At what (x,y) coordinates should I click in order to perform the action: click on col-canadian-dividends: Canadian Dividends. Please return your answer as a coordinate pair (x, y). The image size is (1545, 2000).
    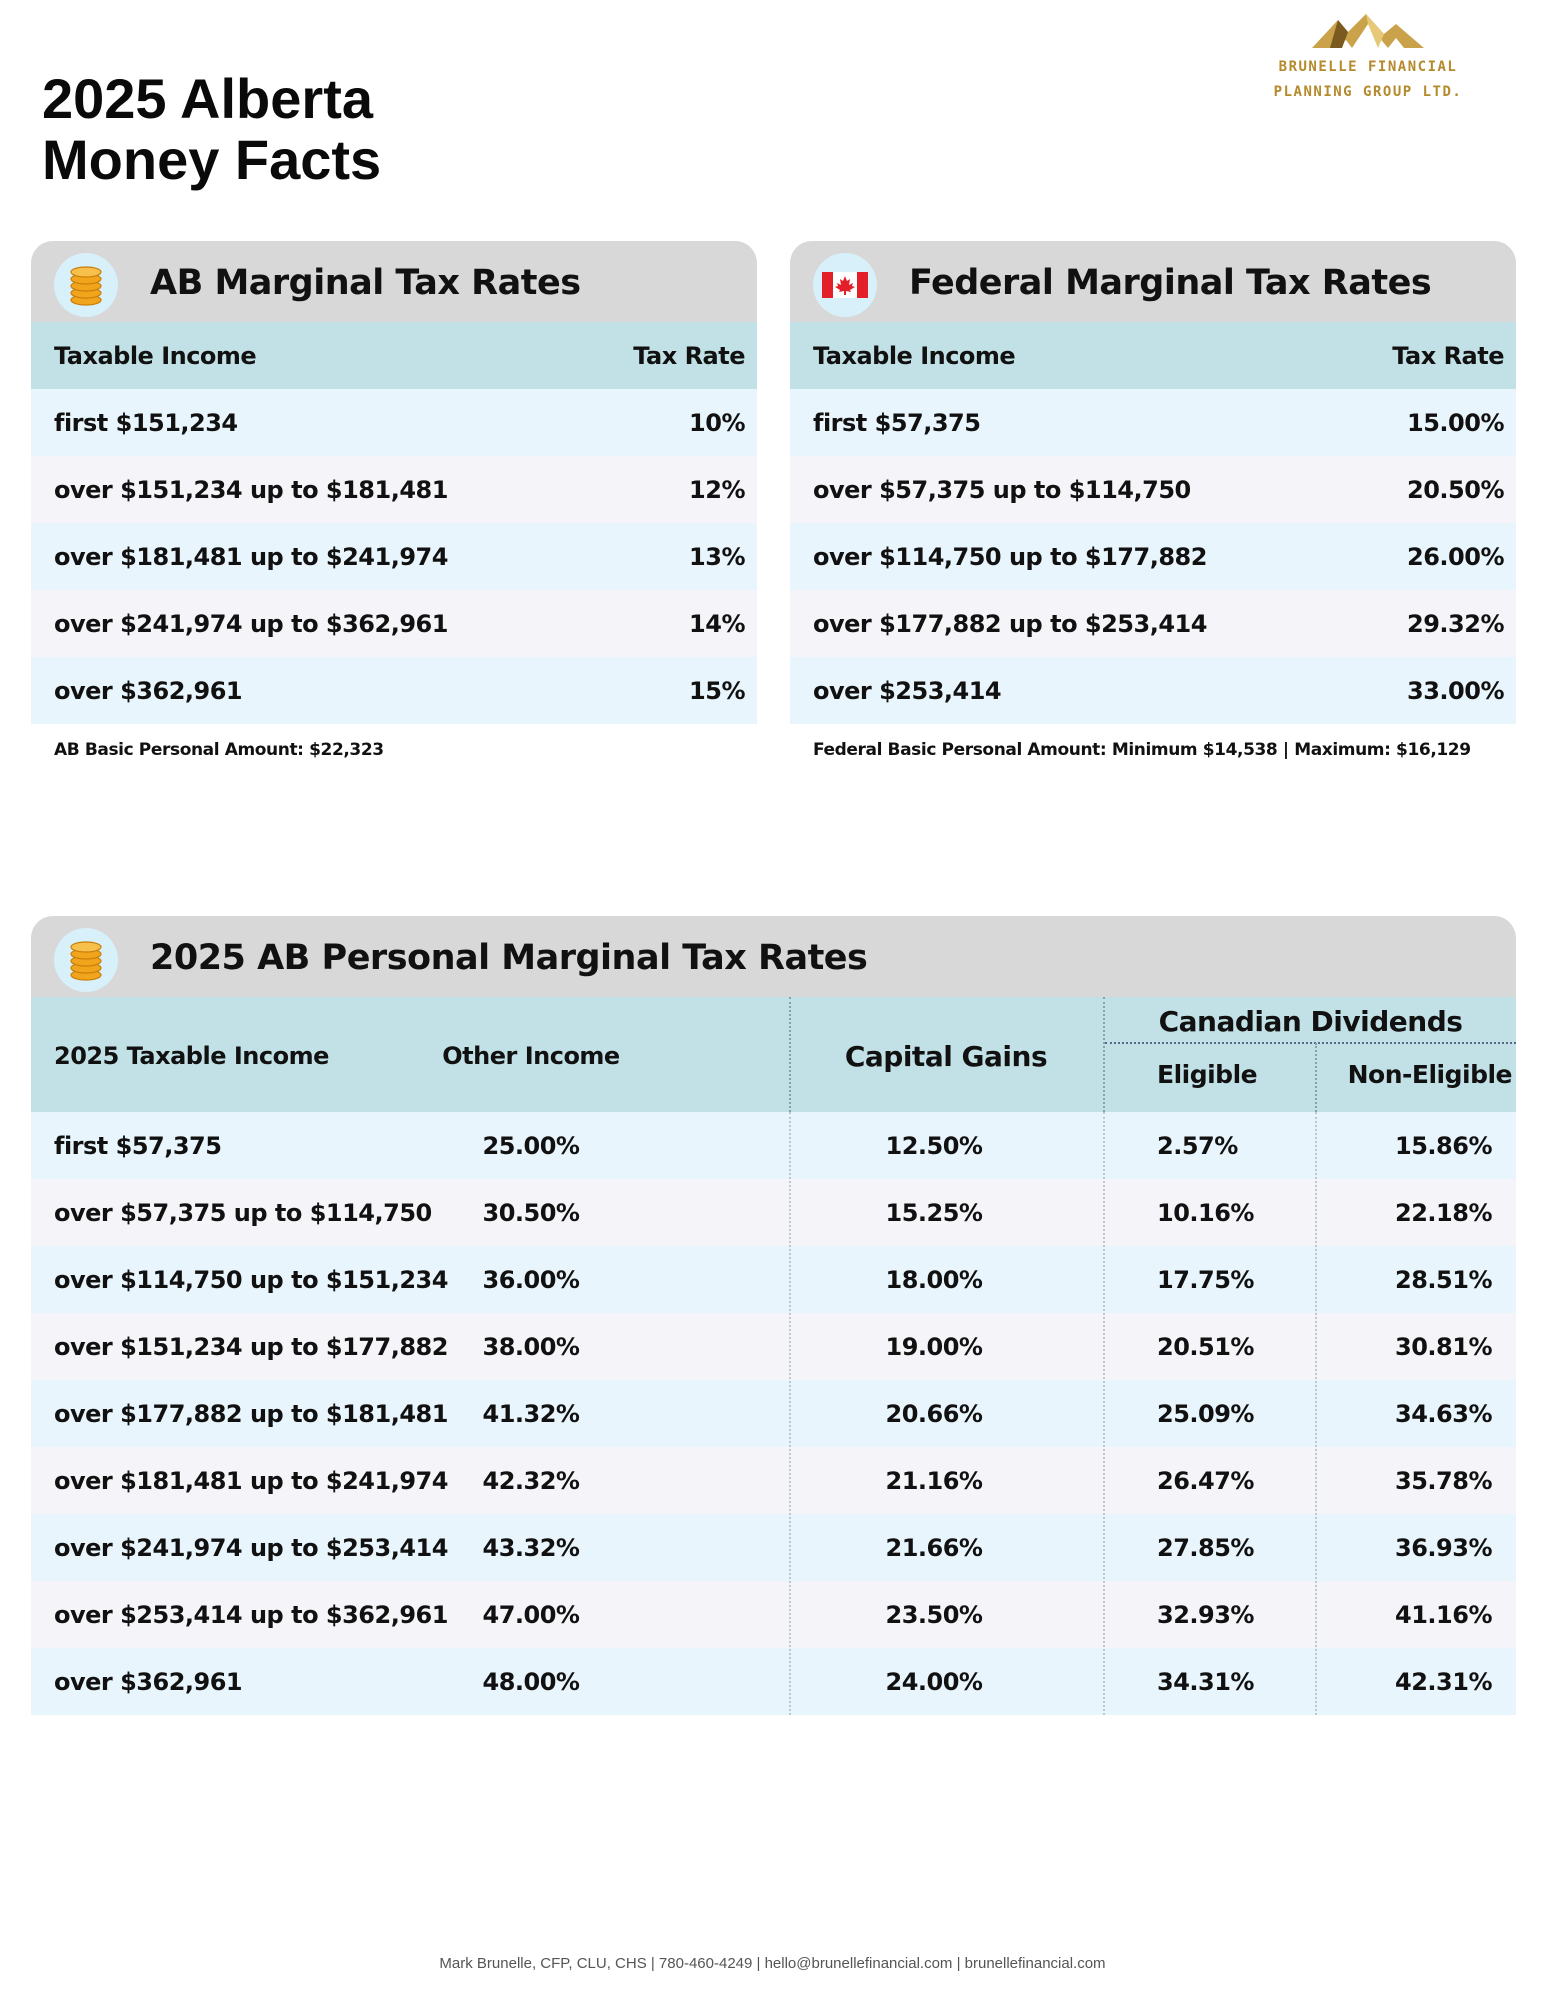
    Looking at the image, I should click on (1310, 1021).